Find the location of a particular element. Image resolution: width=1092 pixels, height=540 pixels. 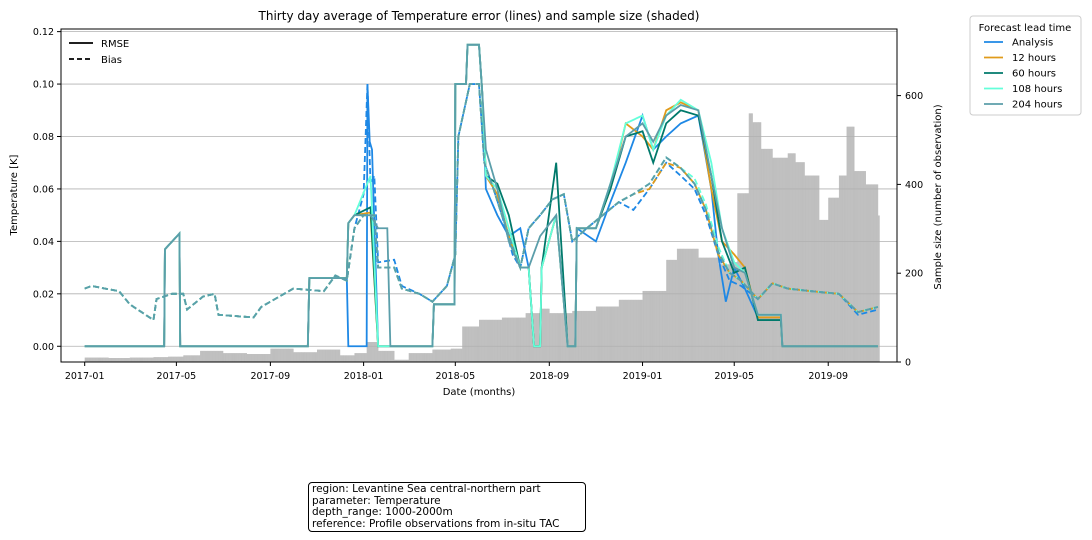

y-tick-label: 0.12 is located at coordinates (43, 32).